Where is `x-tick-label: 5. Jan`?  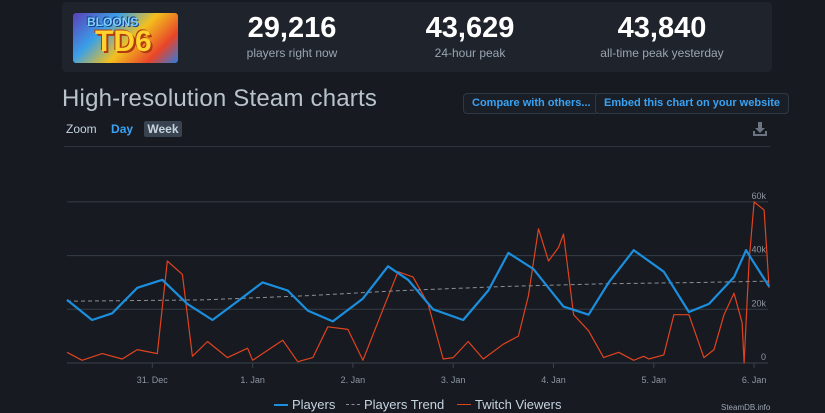
x-tick-label: 5. Jan is located at coordinates (654, 380).